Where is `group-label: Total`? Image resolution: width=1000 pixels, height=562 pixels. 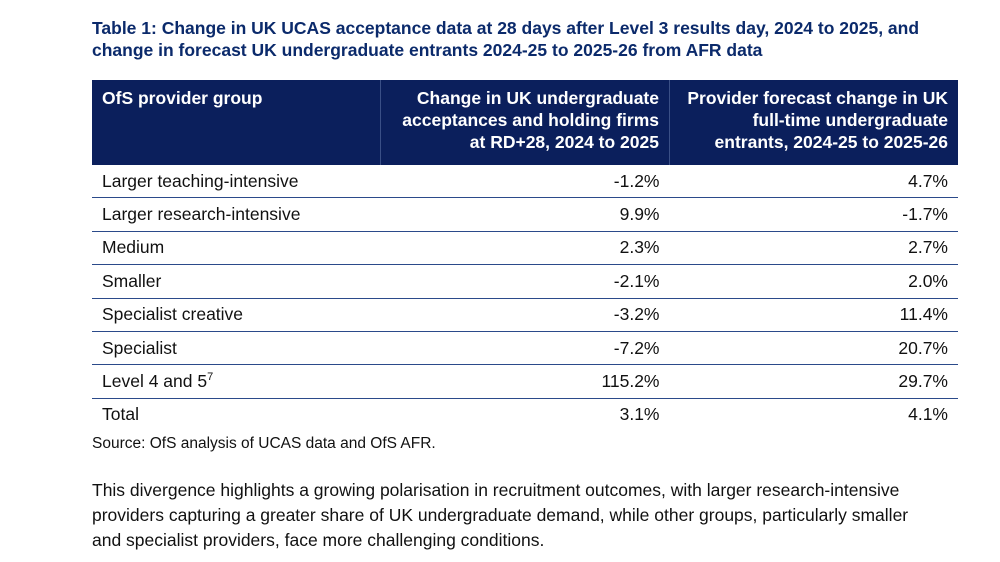
group-label: Total is located at coordinates (120, 414).